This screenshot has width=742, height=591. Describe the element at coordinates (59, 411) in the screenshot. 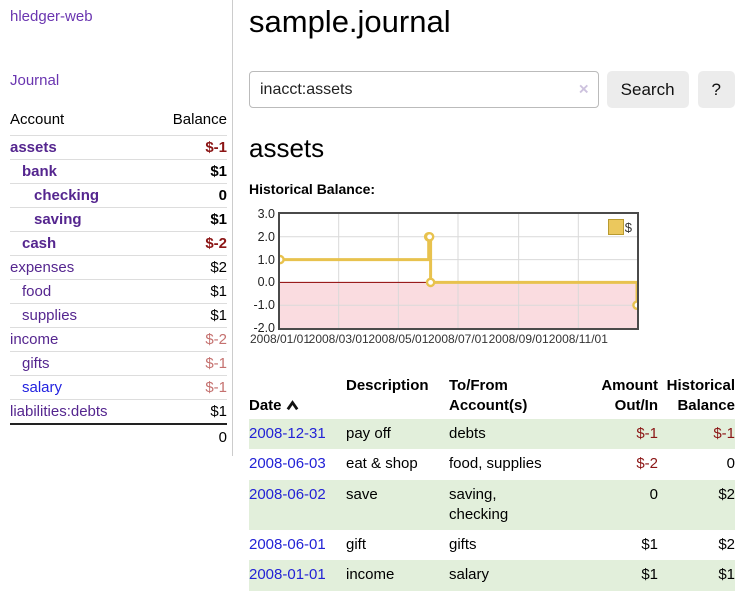

I see `sidebar-account-link: liabilities:debts` at that location.